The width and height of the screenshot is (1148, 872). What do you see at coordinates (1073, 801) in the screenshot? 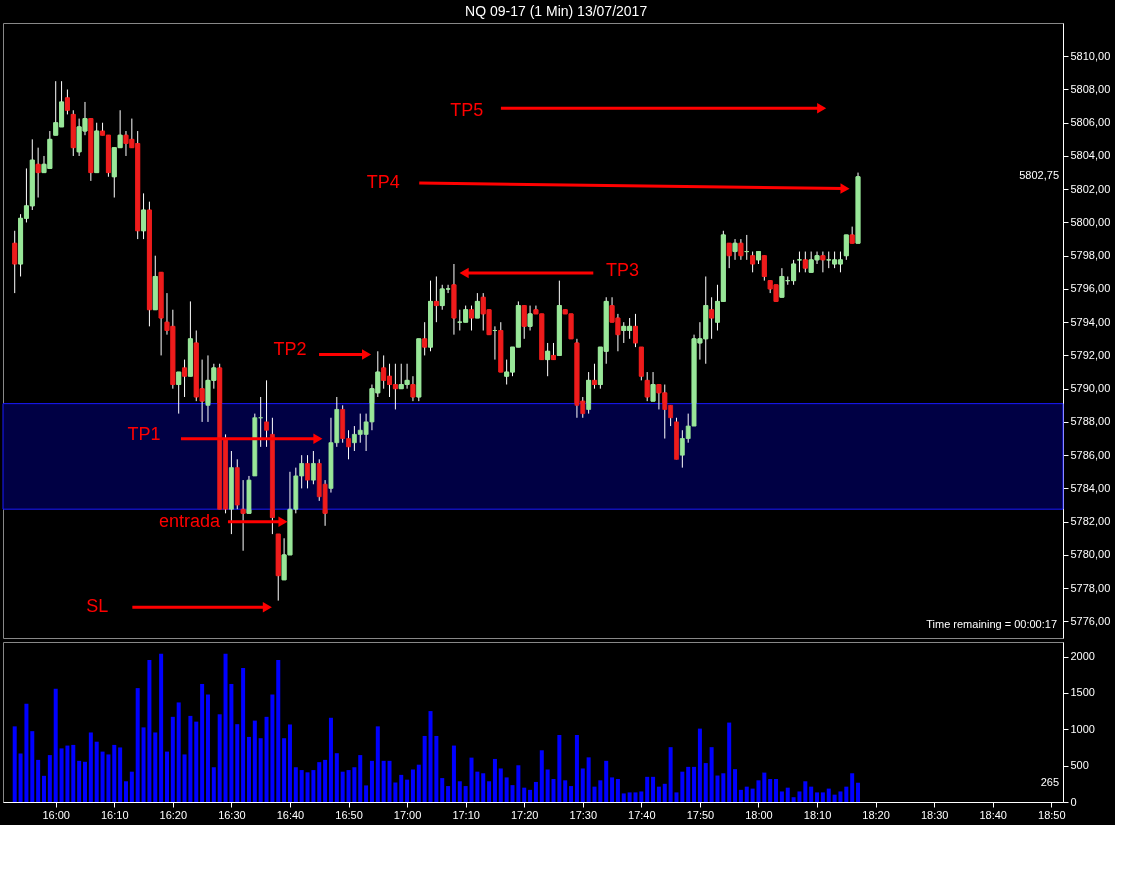
I see `y-tick-label: 0` at bounding box center [1073, 801].